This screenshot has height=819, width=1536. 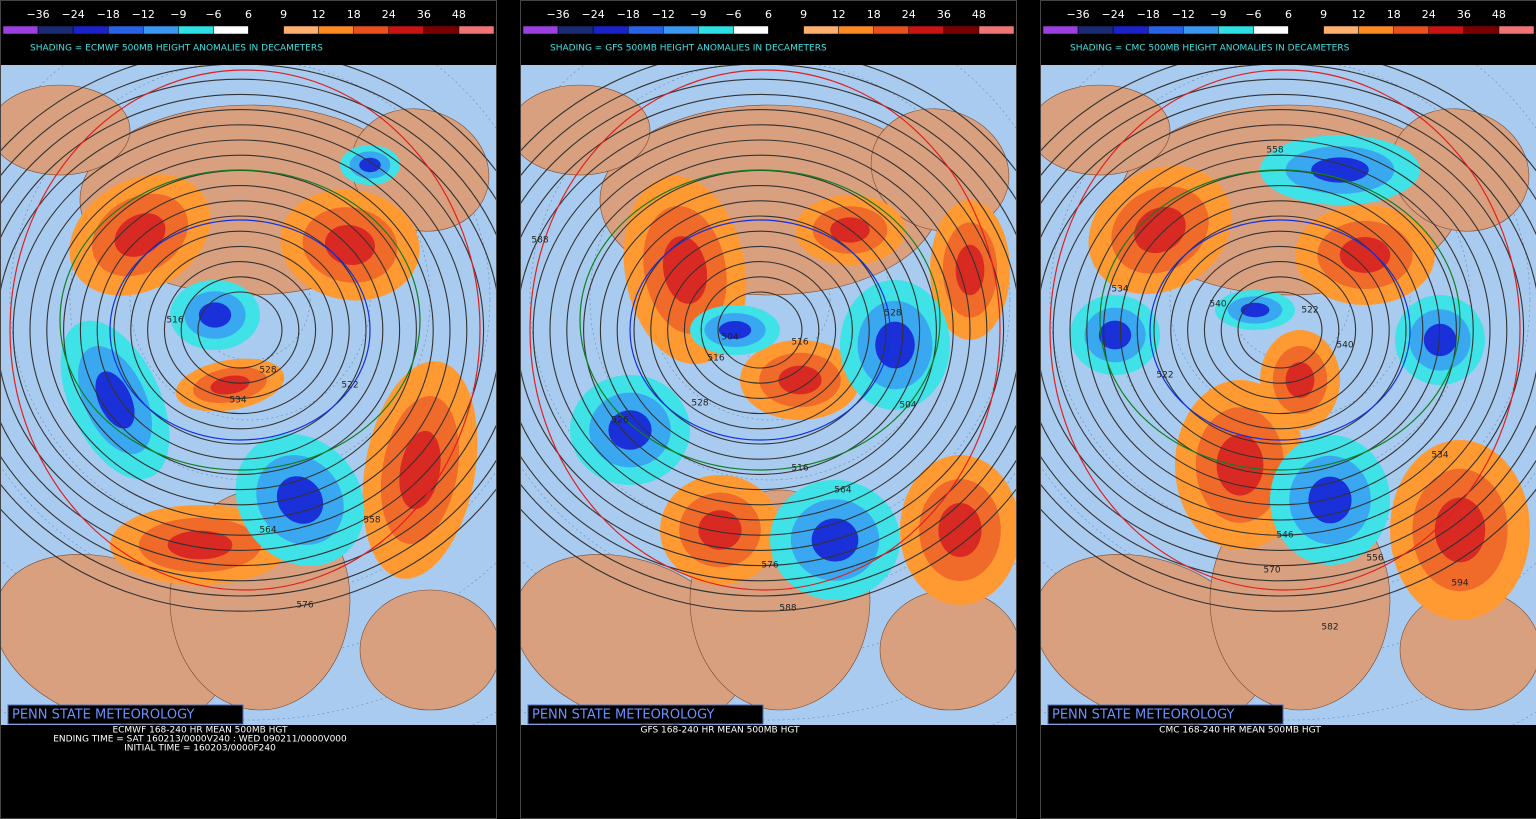 What do you see at coordinates (799, 469) in the screenshot?
I see `contour-label: 516` at bounding box center [799, 469].